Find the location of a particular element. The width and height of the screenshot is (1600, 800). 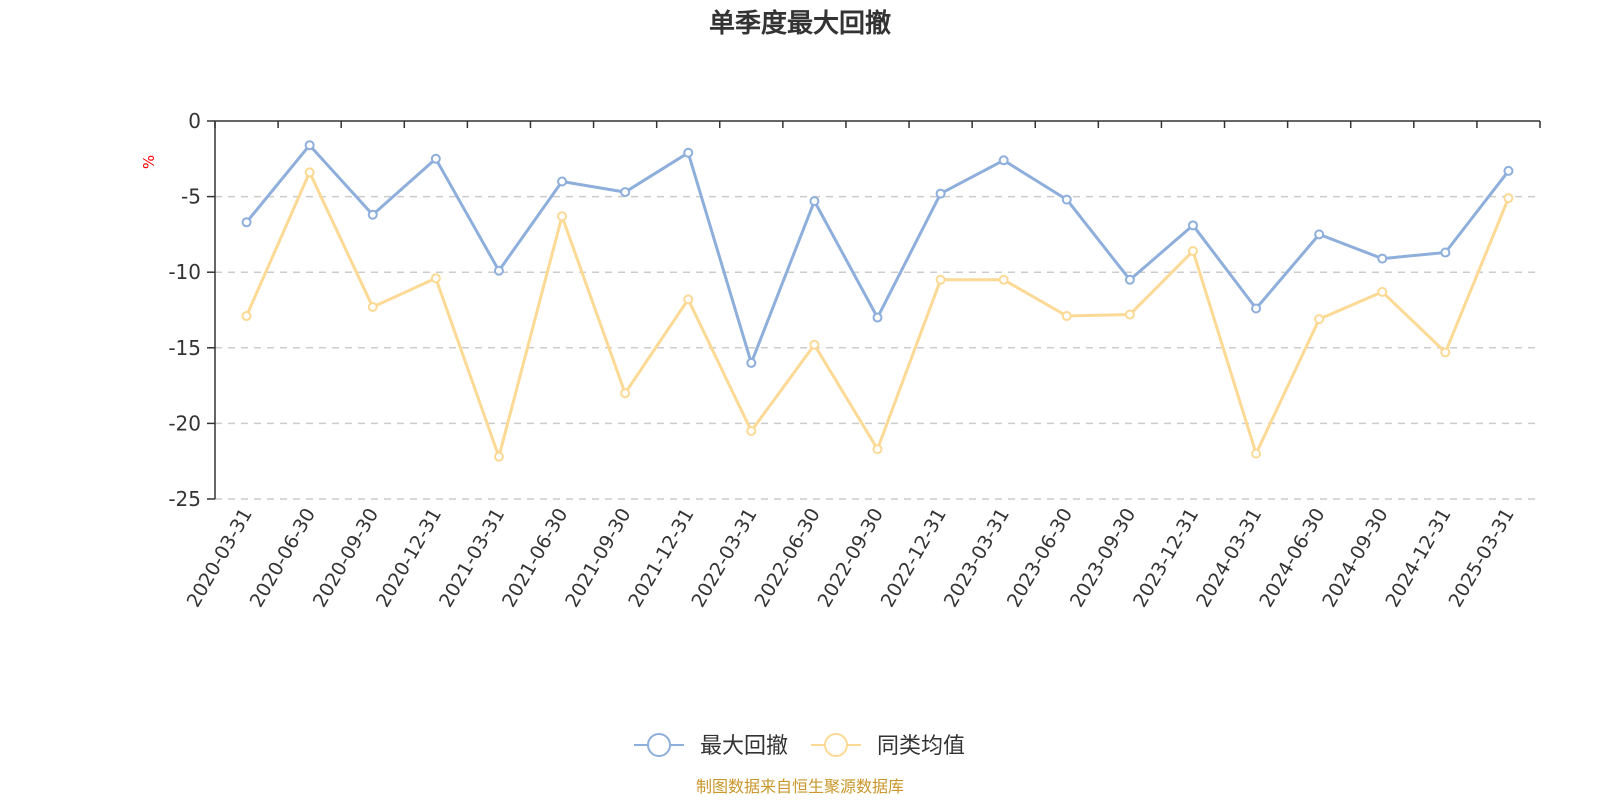

x-tick-label: 2023-06-30 is located at coordinates (1040, 558).